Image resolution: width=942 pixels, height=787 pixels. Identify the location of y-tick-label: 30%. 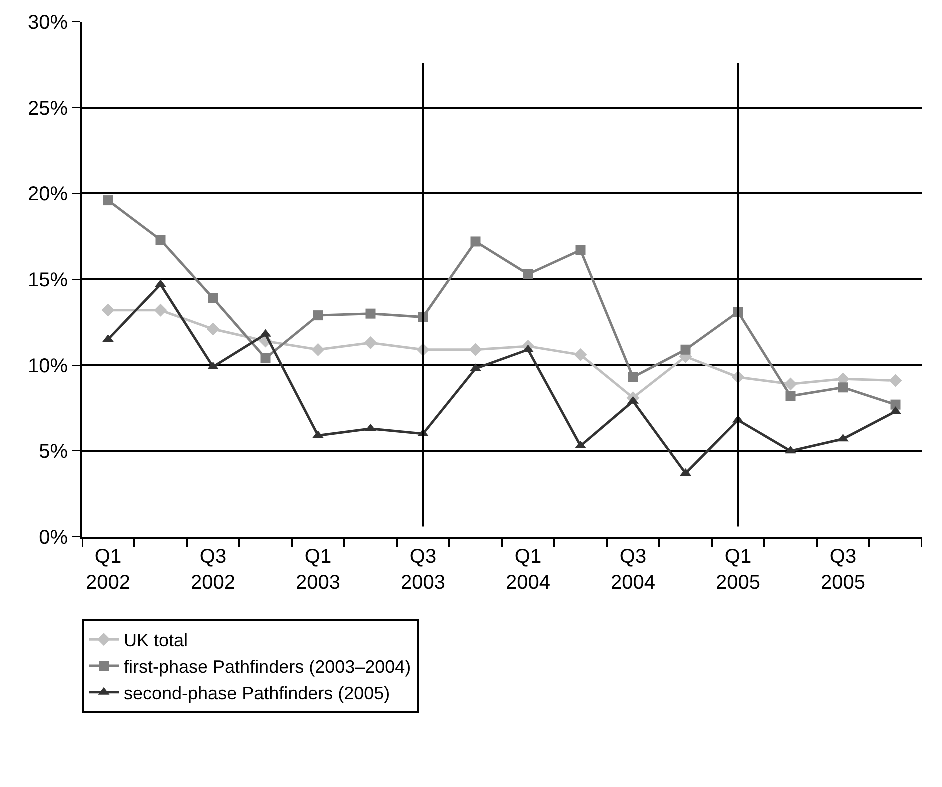
(48, 23).